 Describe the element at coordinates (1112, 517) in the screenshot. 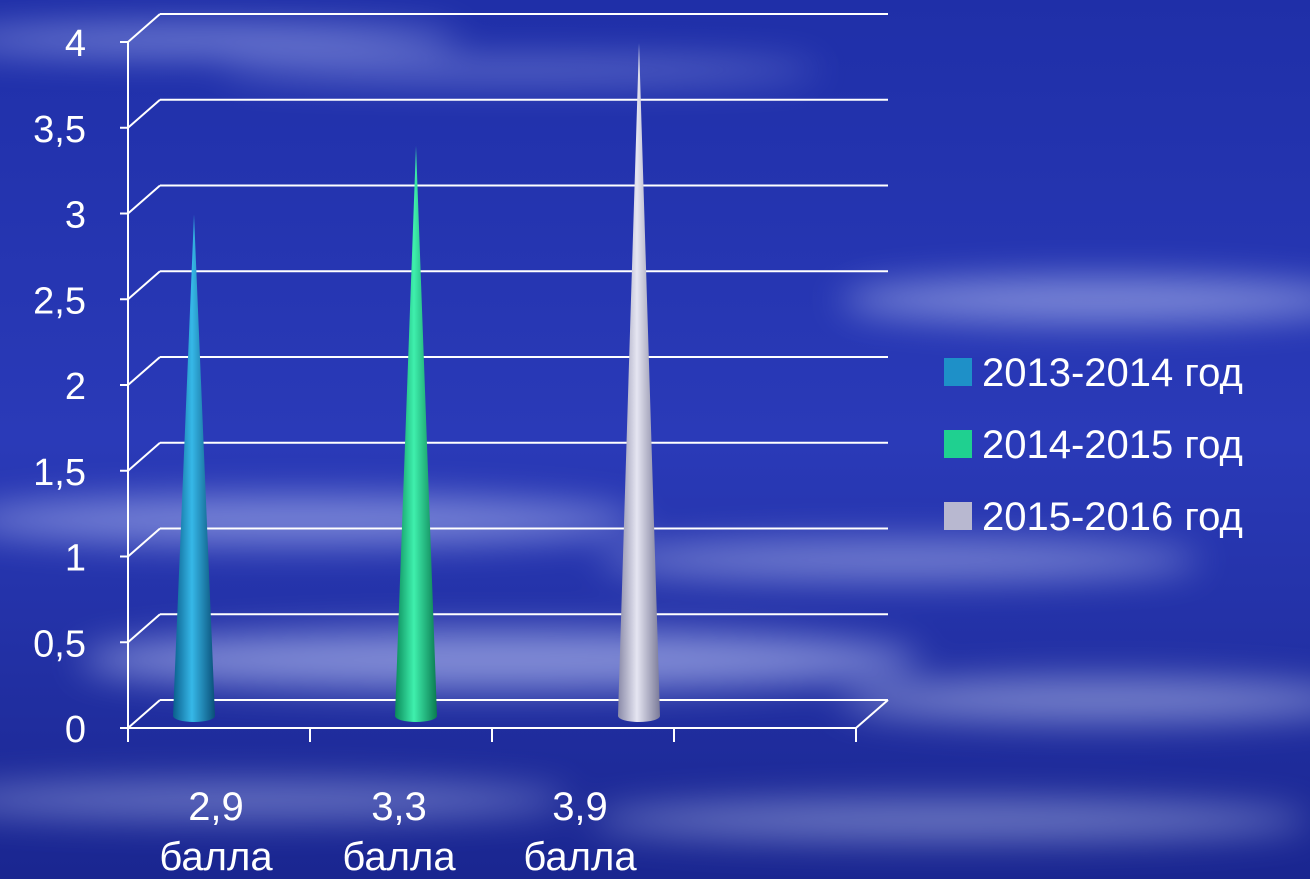

I see `legend-label: 2015-2016 год` at that location.